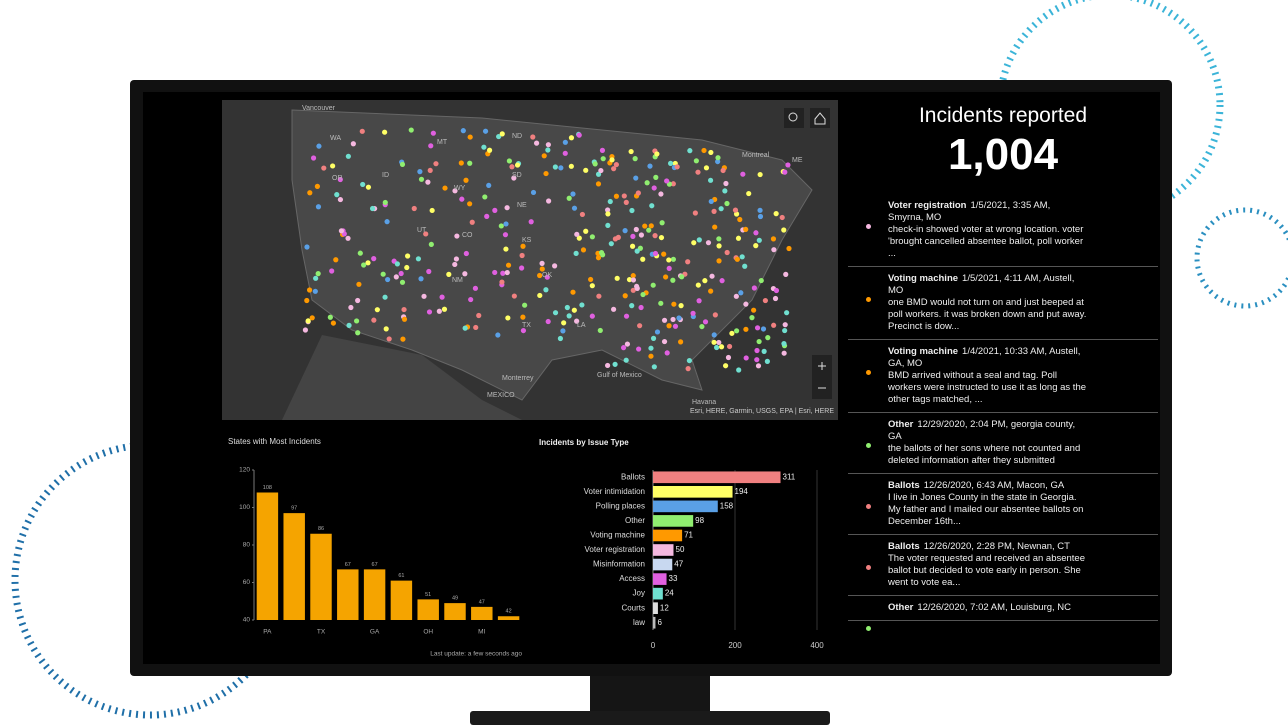 This screenshot has width=1288, height=725. I want to click on x-tick-label: MI, so click(481, 632).